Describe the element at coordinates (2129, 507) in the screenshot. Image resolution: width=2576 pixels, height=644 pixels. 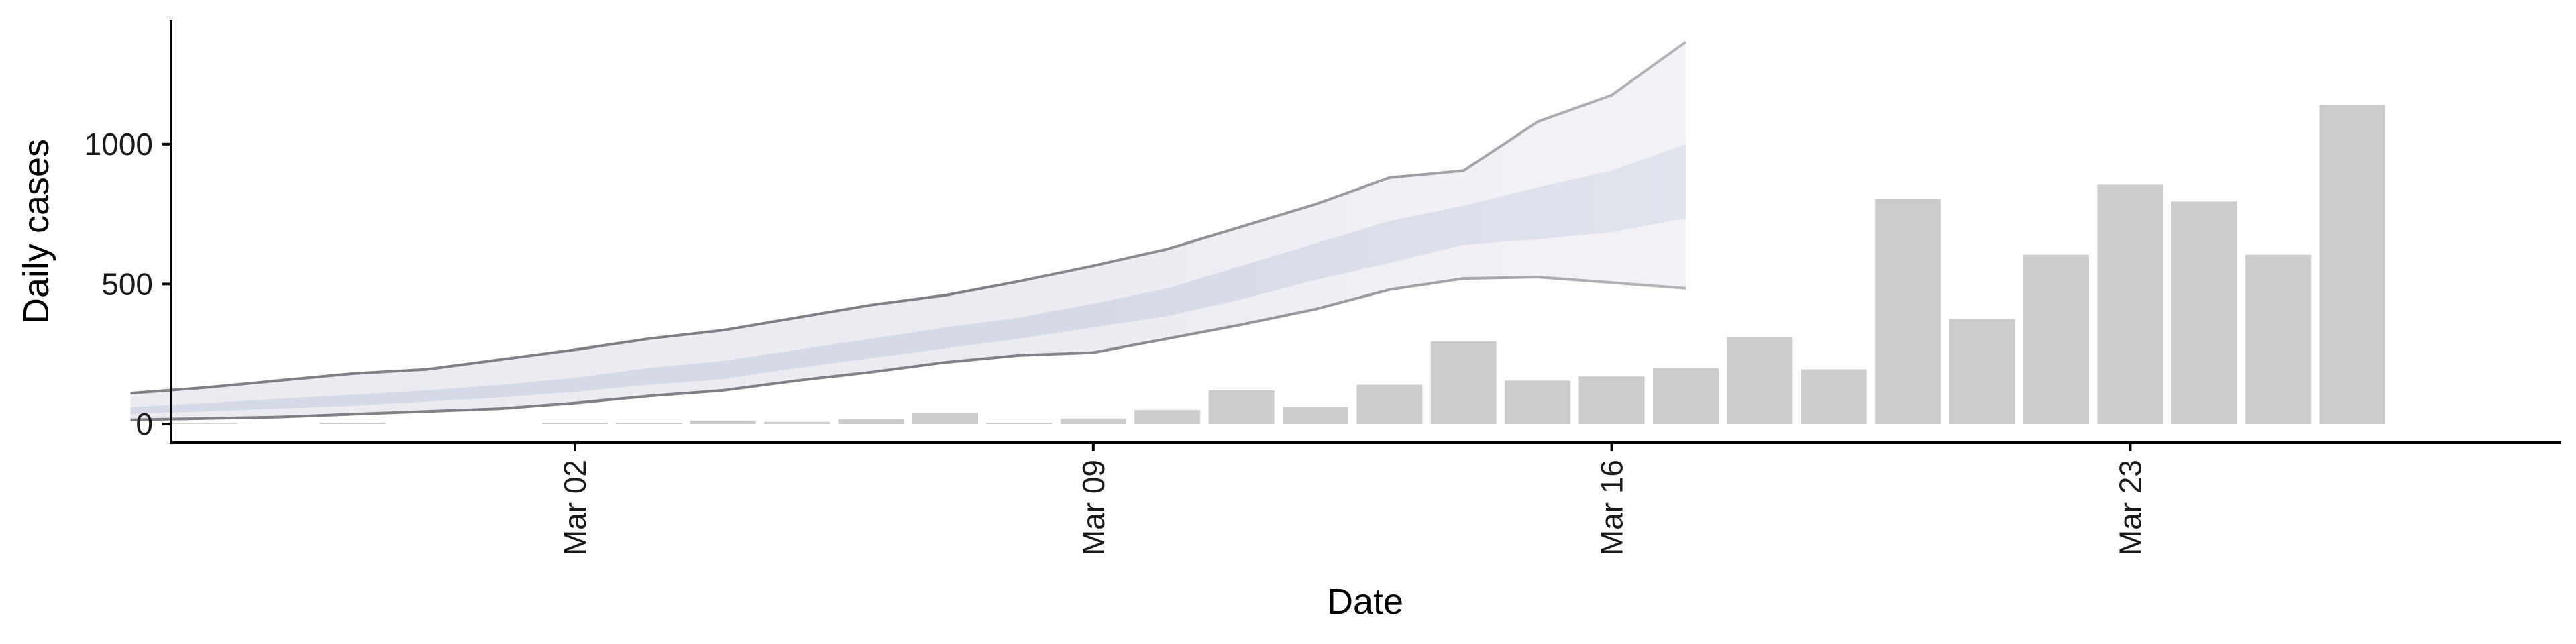
I see `x-tick-label-2020-03-23: Mar 23` at that location.